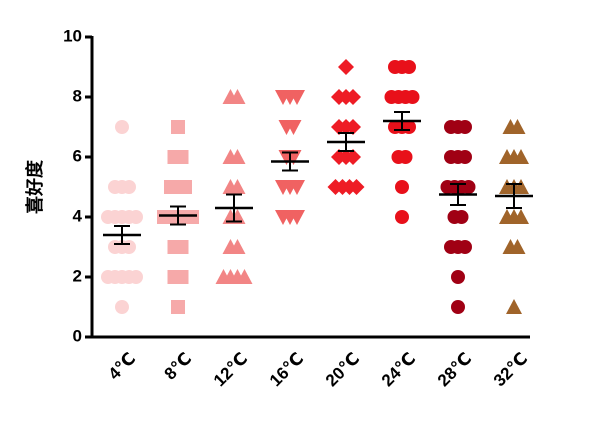  Describe the element at coordinates (77, 155) in the screenshot. I see `y-tick-label: 6` at that location.